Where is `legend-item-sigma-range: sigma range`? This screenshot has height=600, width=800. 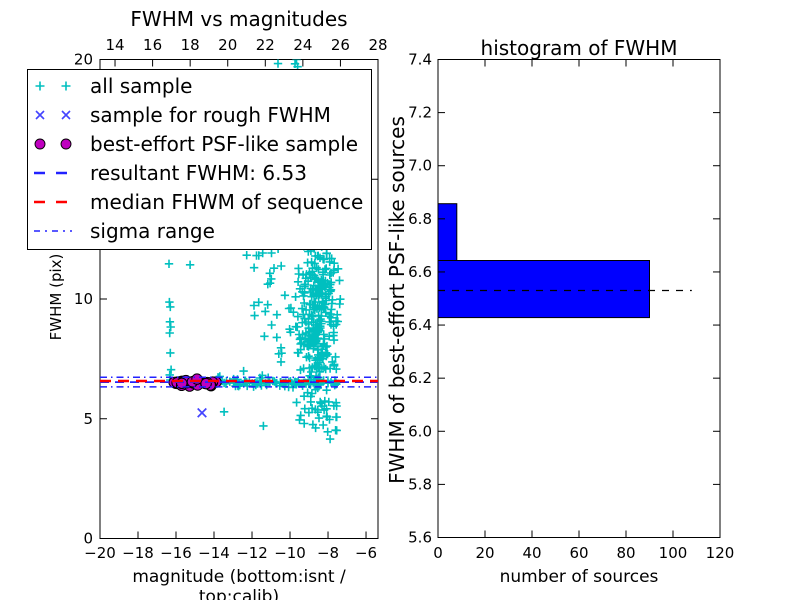 legend-item-sigma-range: sigma range is located at coordinates (199, 230).